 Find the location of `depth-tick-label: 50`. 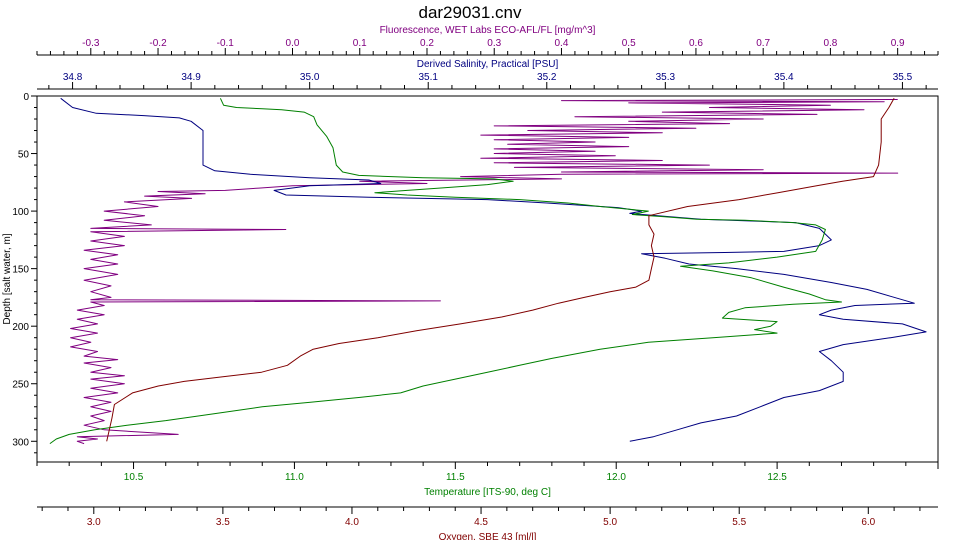

depth-tick-label: 50 is located at coordinates (24, 155).